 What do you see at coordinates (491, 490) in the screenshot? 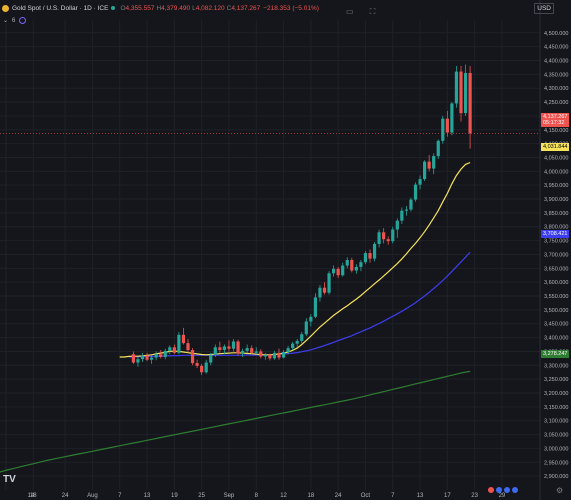
I see `event-icon` at bounding box center [491, 490].